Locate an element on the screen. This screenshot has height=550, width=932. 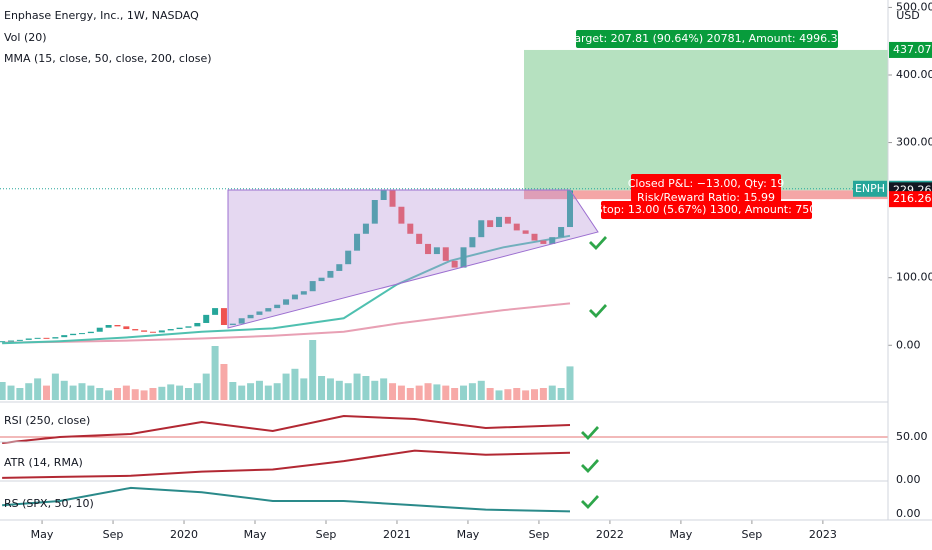
currency: USD is located at coordinates (908, 15).